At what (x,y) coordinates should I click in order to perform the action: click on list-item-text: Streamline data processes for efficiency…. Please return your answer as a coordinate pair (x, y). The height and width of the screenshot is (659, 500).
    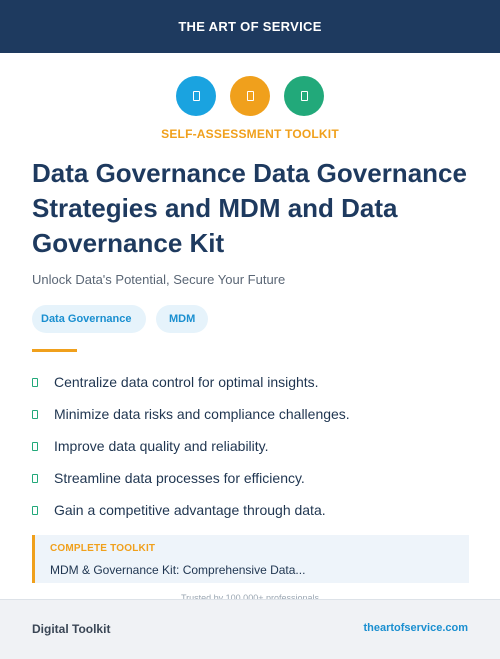
    Looking at the image, I should click on (179, 478).